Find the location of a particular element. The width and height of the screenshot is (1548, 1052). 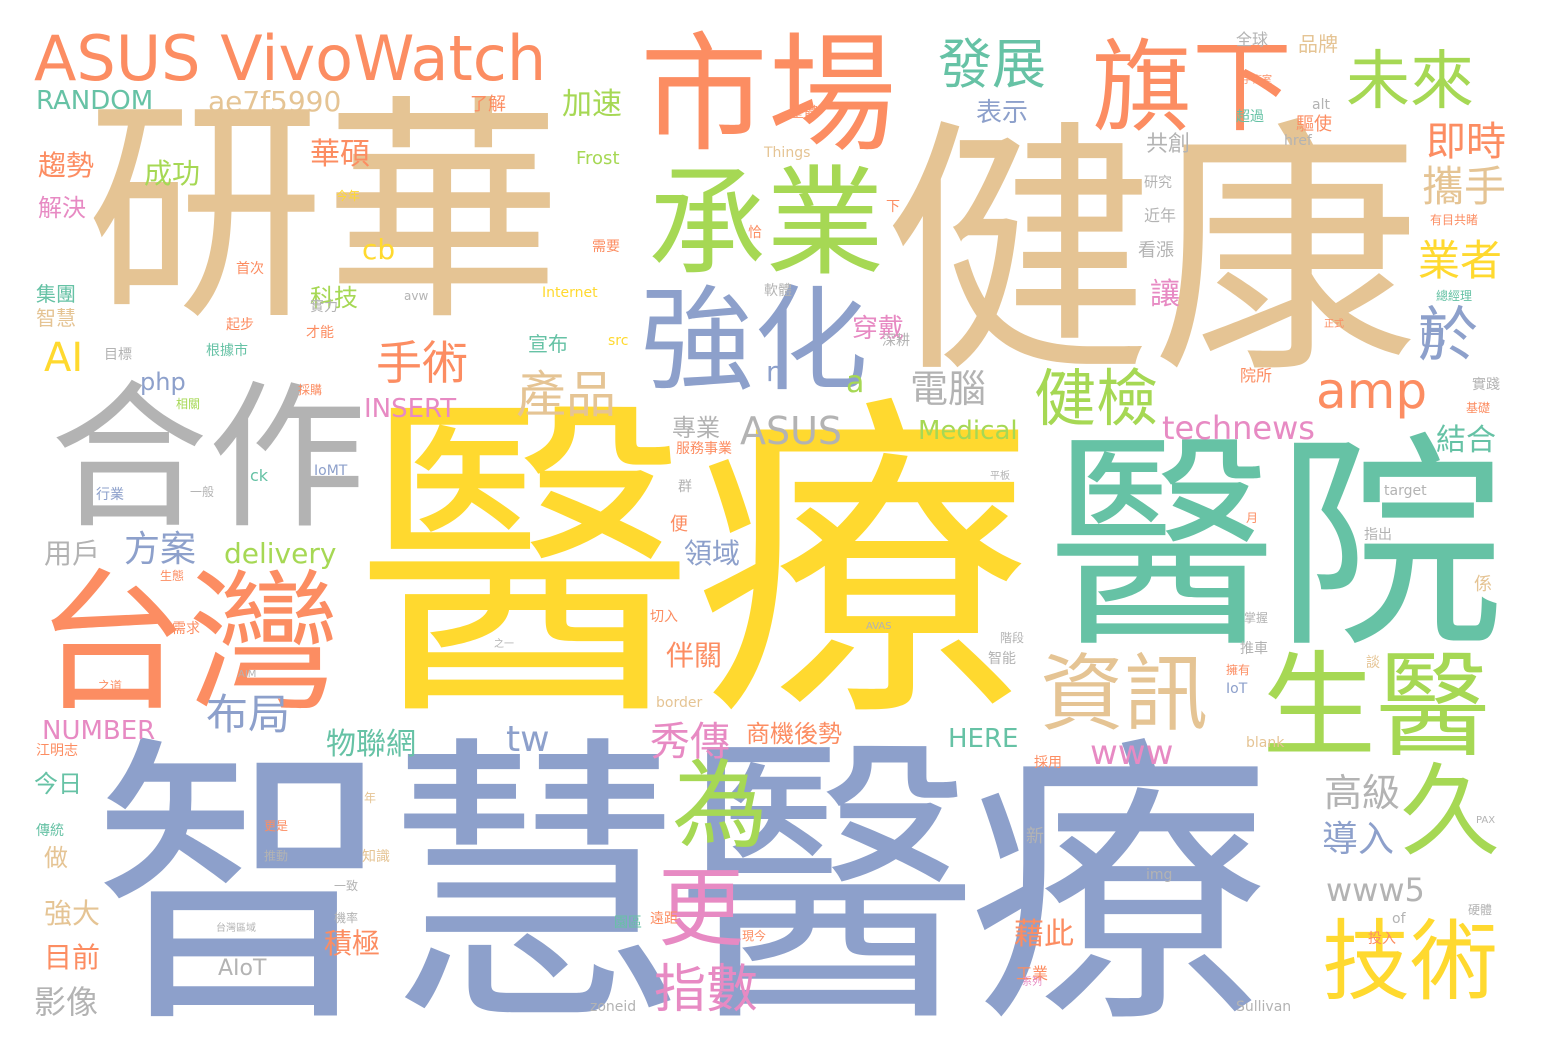

word-touru: 投入 is located at coordinates (1382, 939).